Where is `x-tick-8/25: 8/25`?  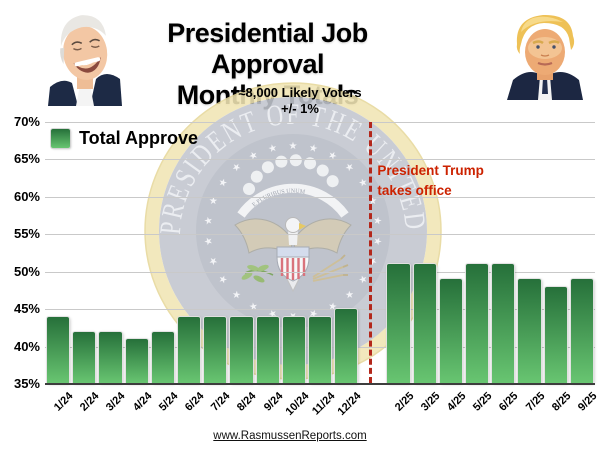 x-tick-8/25: 8/25 is located at coordinates (561, 402).